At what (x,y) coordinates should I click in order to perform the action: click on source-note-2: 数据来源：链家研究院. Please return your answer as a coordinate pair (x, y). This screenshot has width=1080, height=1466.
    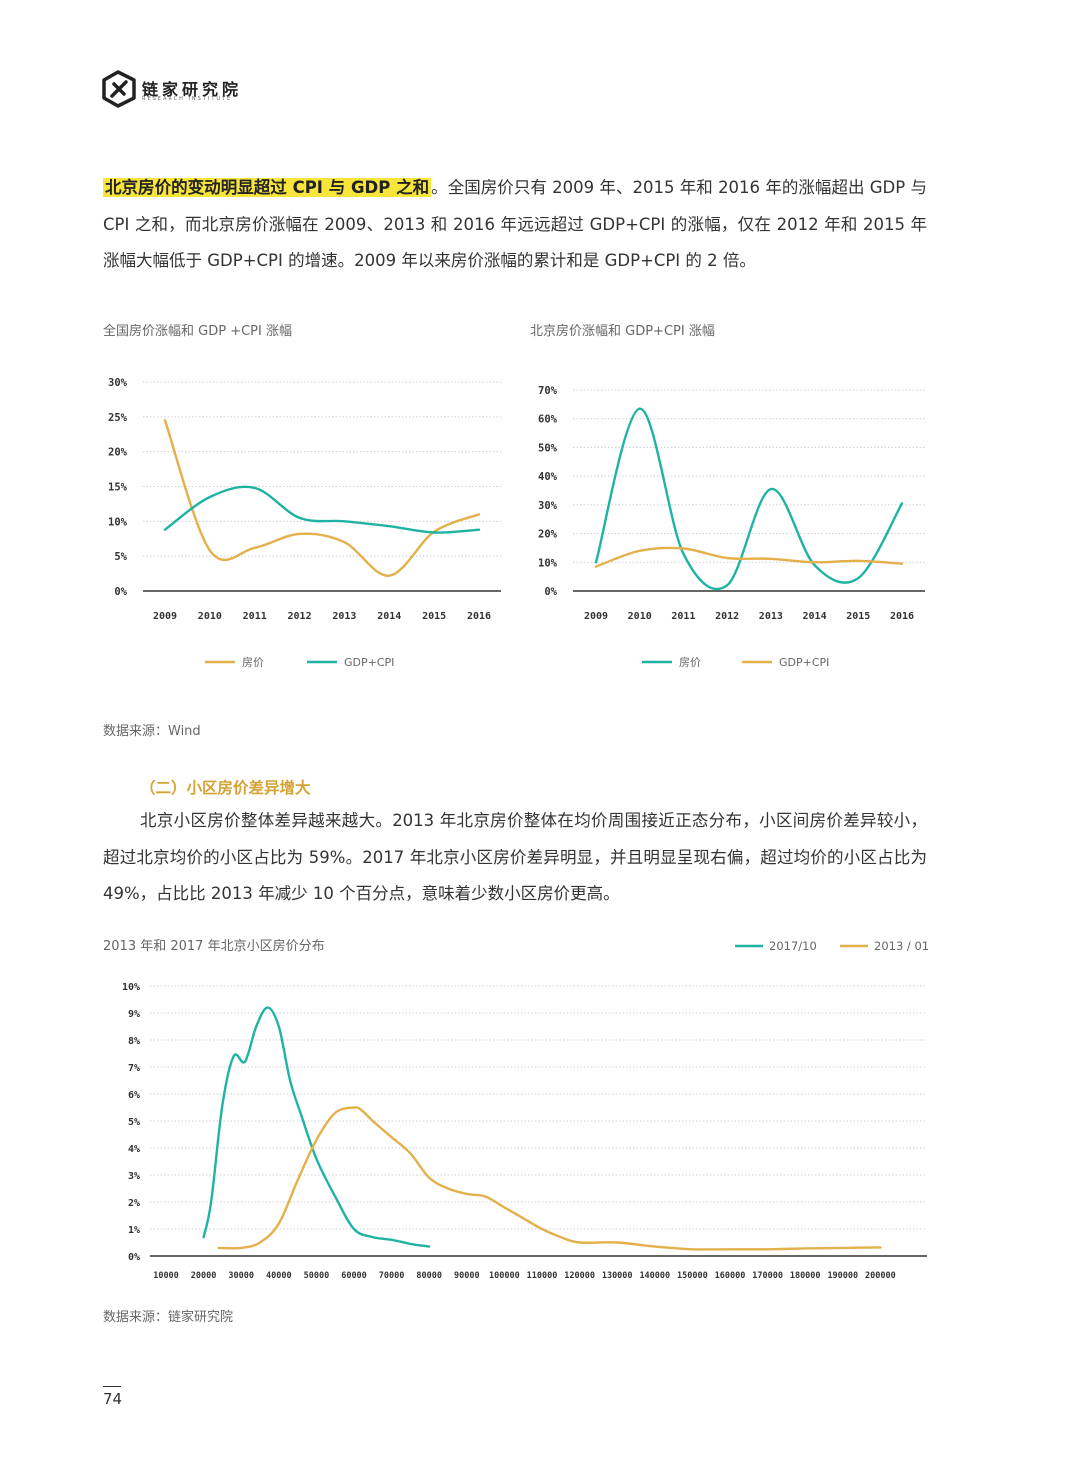
    Looking at the image, I should click on (168, 1317).